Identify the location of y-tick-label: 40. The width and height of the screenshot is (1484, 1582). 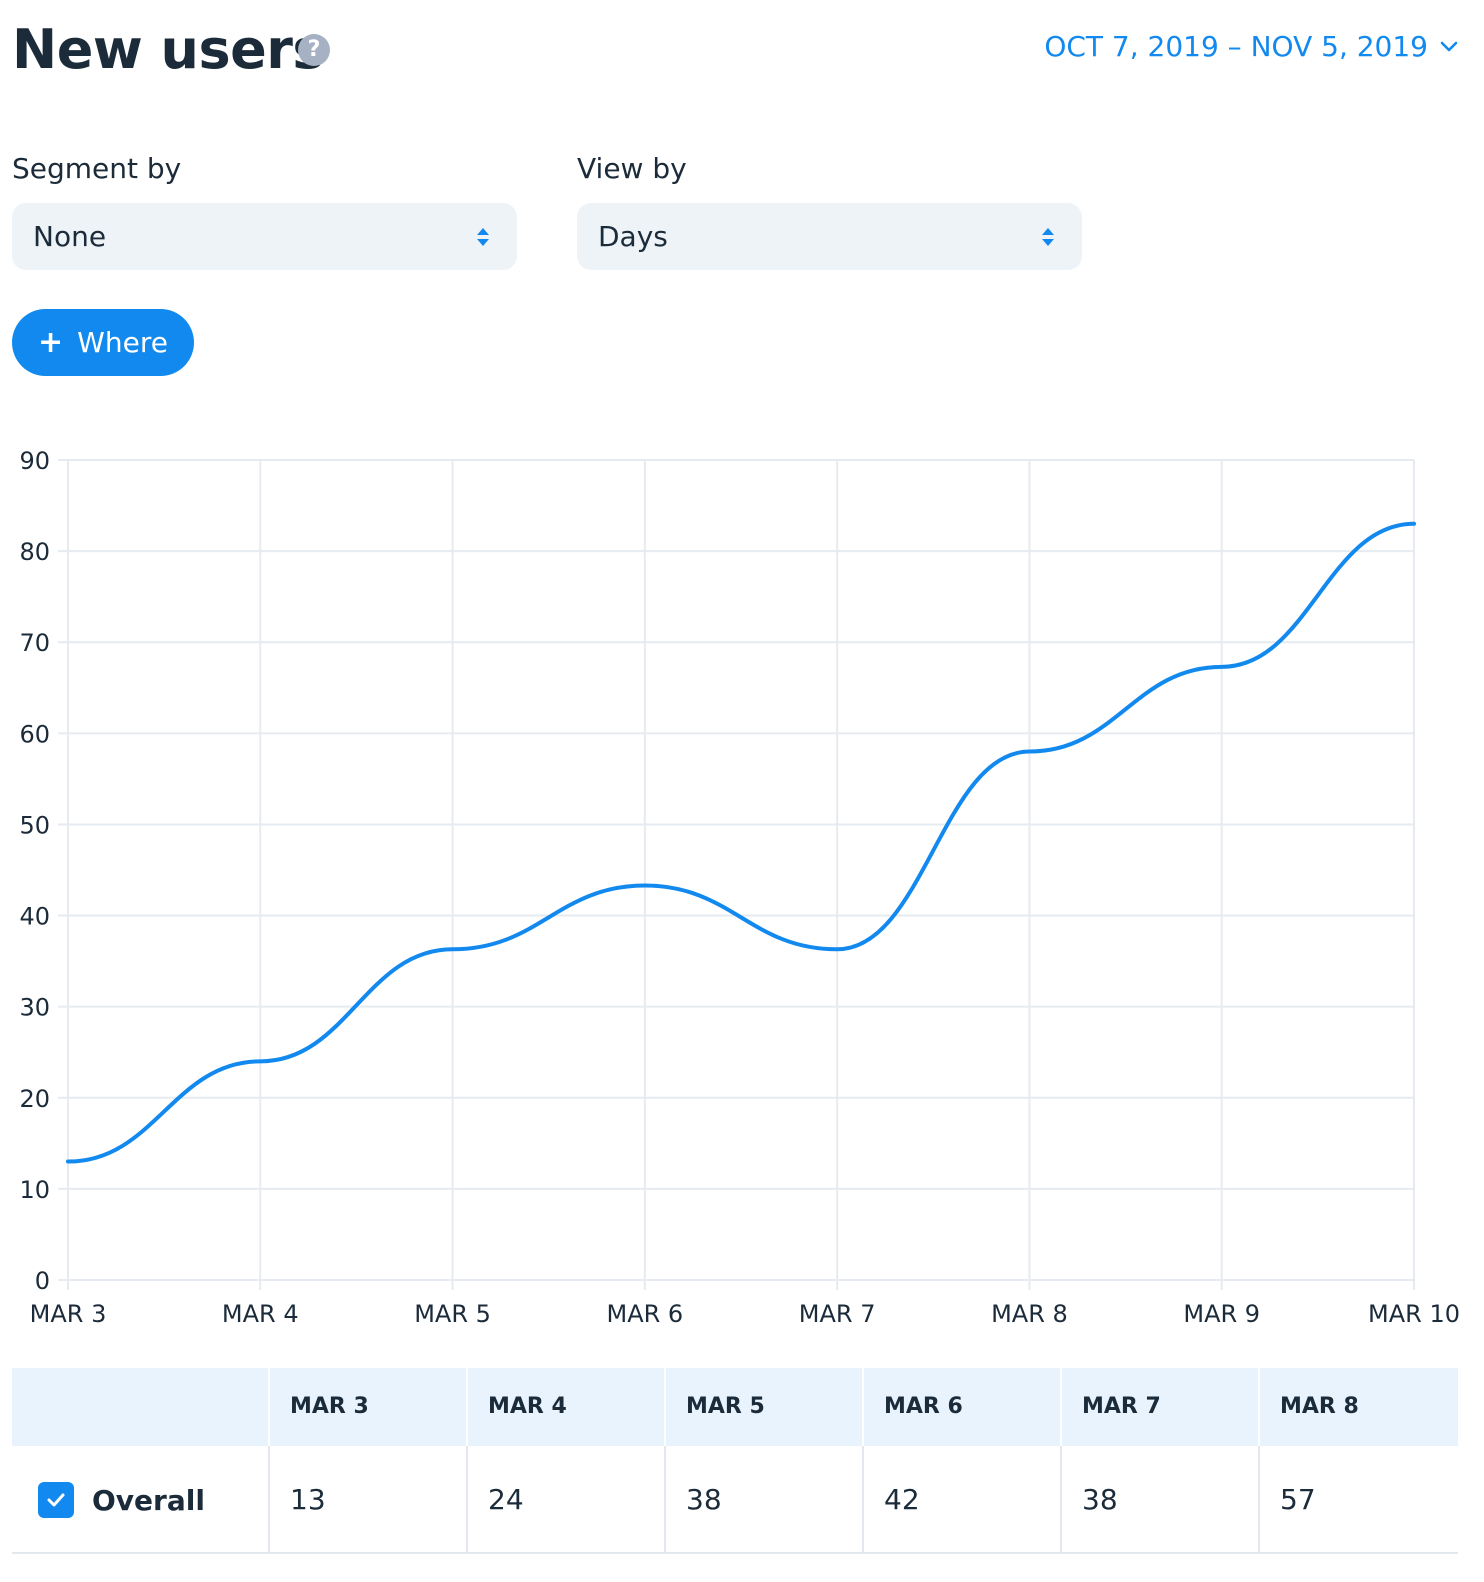
(34, 917).